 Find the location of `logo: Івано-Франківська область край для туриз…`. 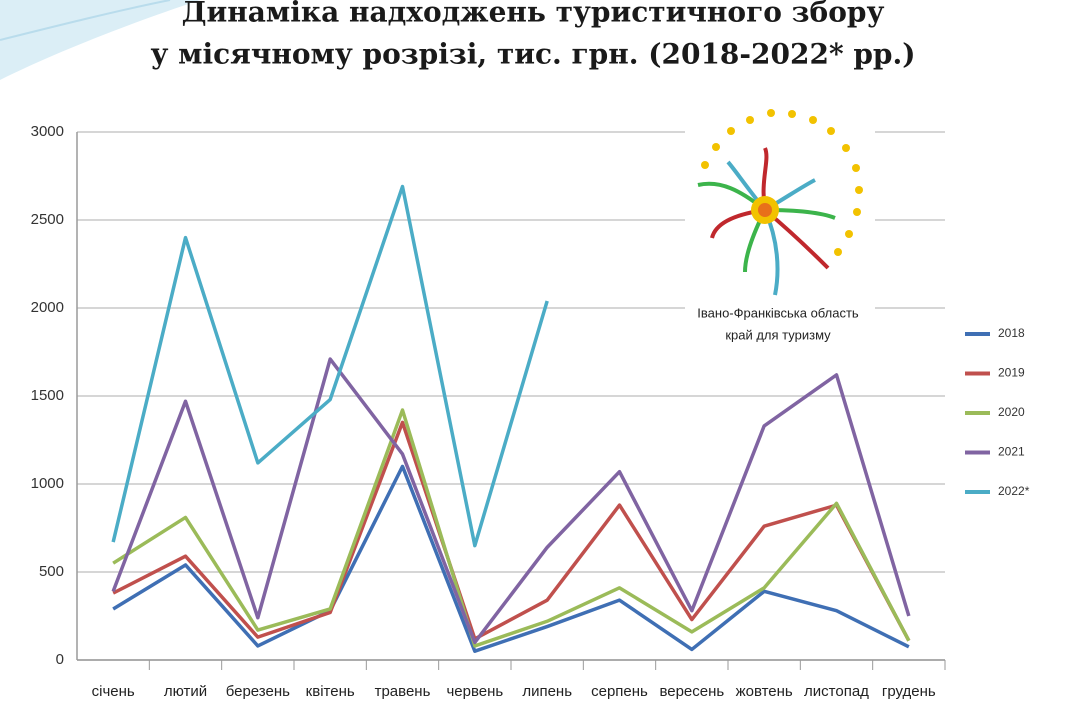

logo: Івано-Франківська область край для туриз… is located at coordinates (780, 230).